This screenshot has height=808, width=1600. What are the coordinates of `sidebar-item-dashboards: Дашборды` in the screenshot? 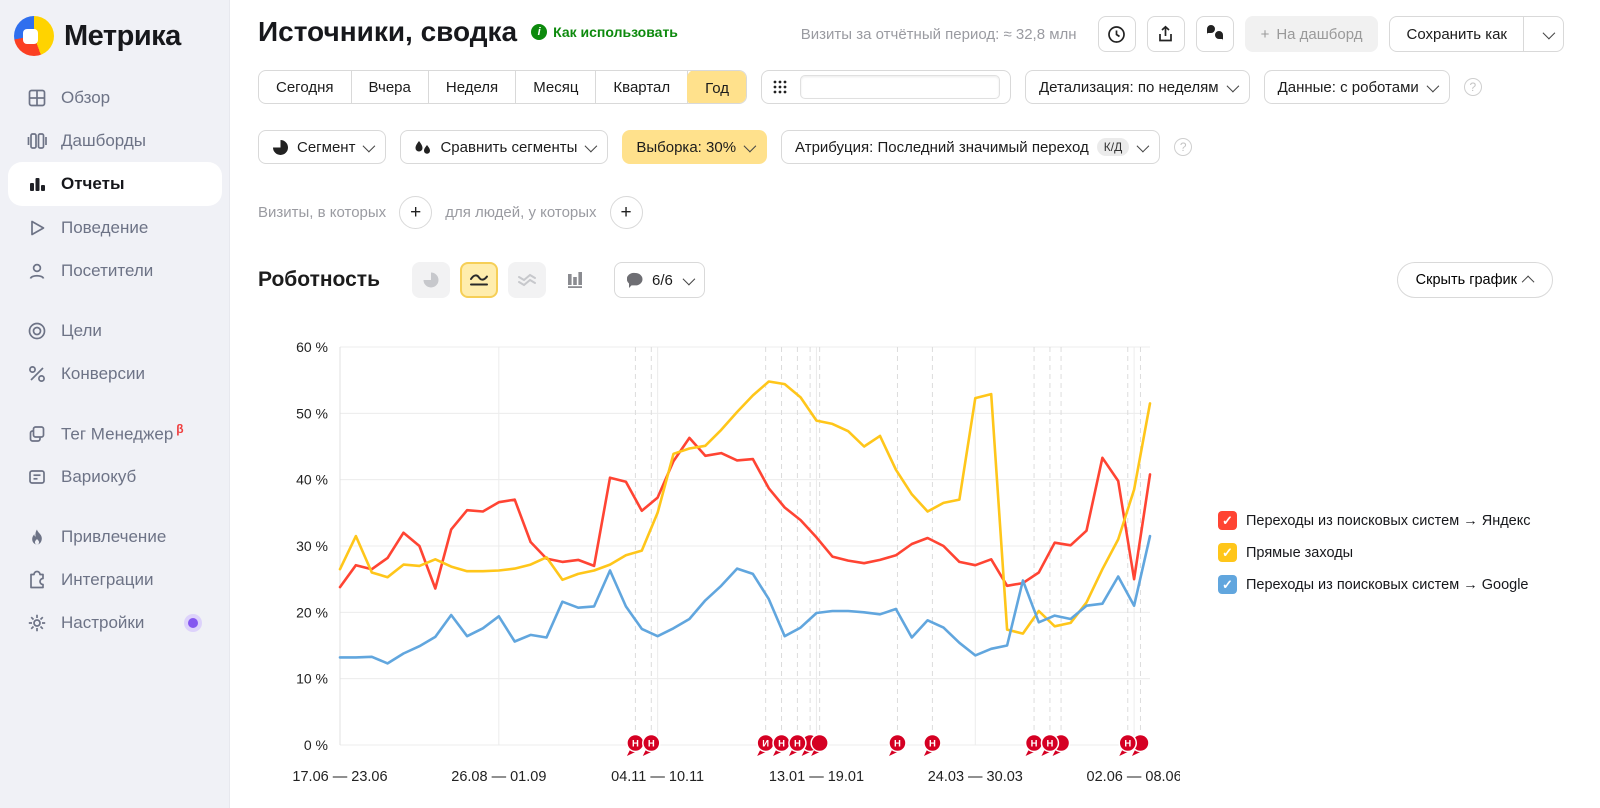 It's located at (115, 140).